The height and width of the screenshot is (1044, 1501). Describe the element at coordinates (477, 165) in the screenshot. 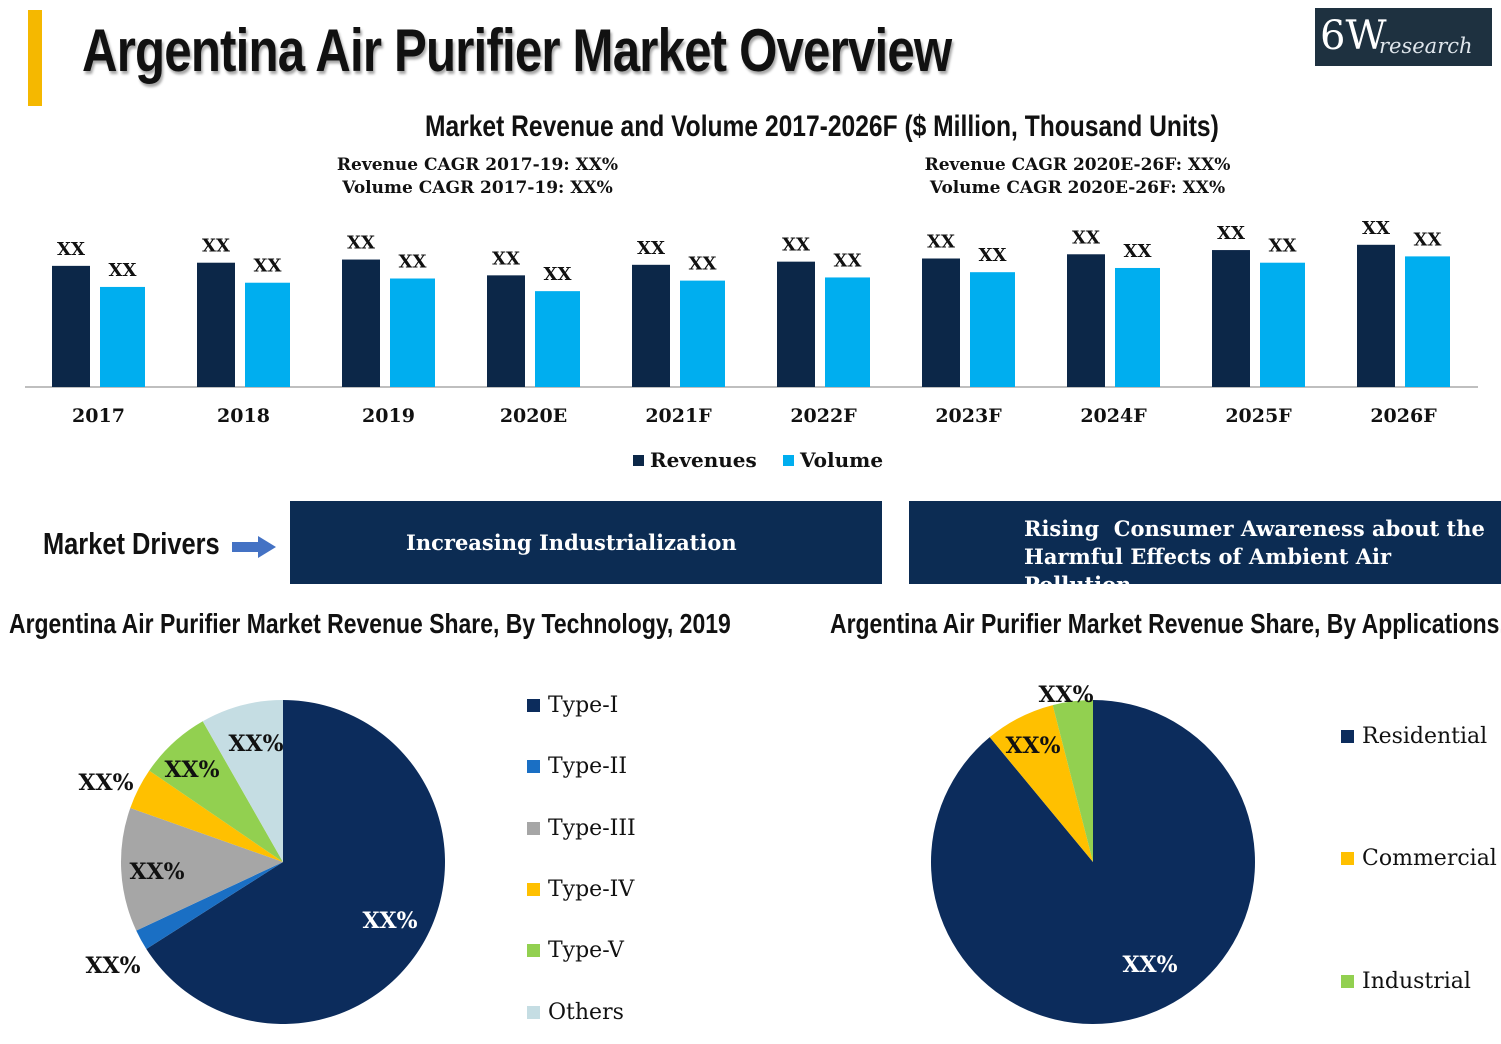

I see `cagr-revenue-historical: Revenue CAGR 2017-19: XX%` at that location.